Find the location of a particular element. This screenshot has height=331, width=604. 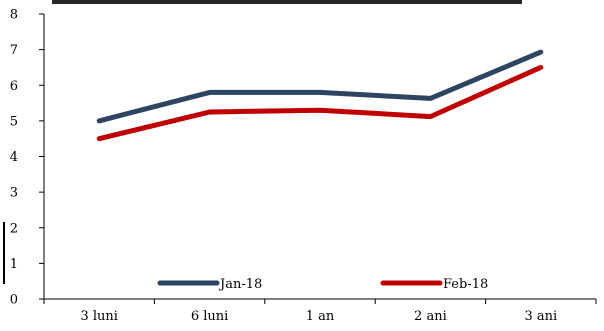

y-tick-label: 2 is located at coordinates (14, 228).